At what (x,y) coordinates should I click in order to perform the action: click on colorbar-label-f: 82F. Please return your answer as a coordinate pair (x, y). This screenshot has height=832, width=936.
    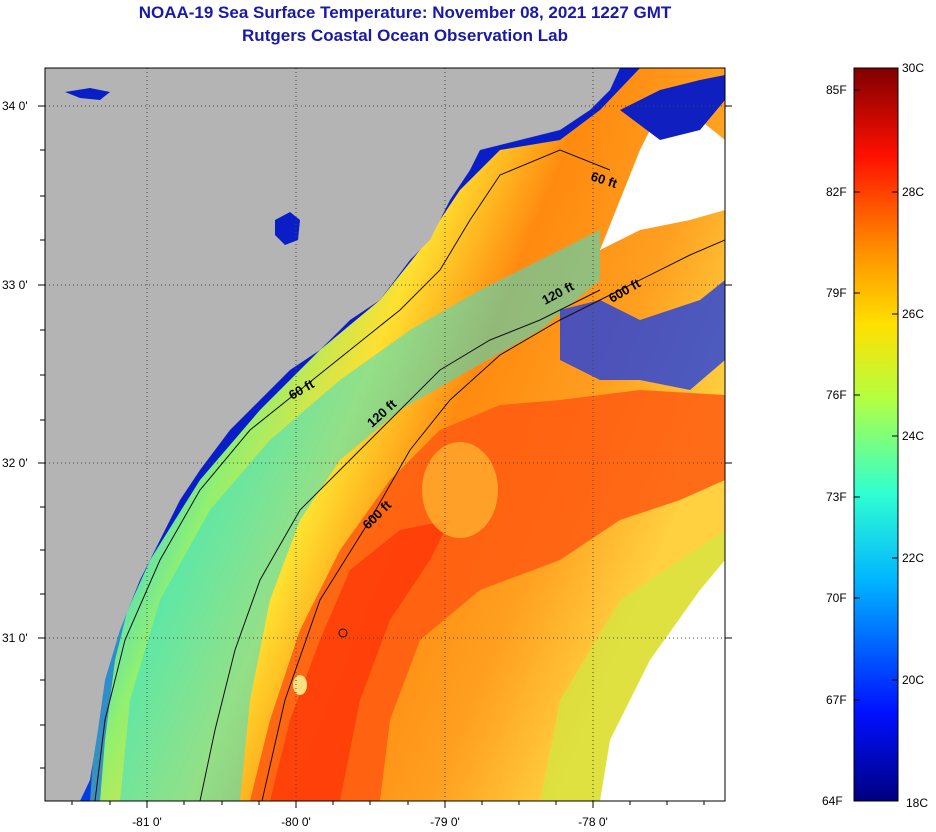
    Looking at the image, I should click on (836, 192).